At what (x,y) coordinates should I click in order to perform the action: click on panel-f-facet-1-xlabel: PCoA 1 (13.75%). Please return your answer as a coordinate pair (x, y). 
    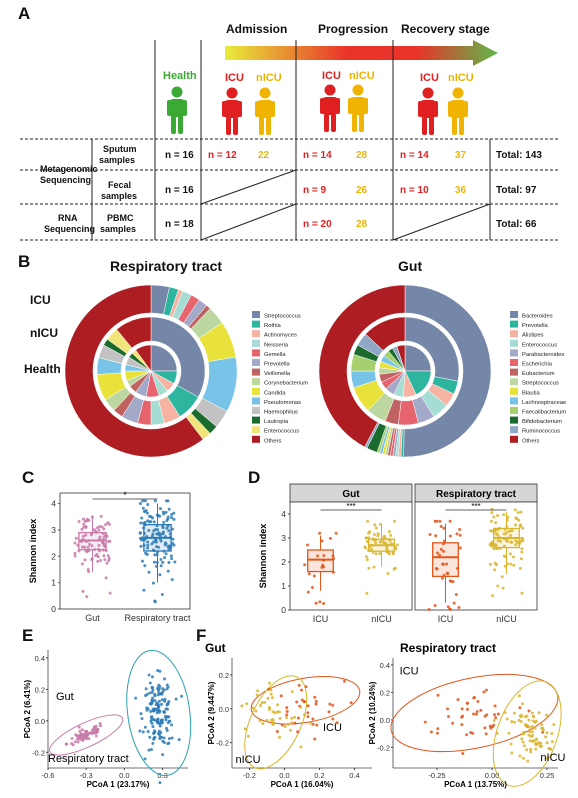
    Looking at the image, I should click on (475, 784).